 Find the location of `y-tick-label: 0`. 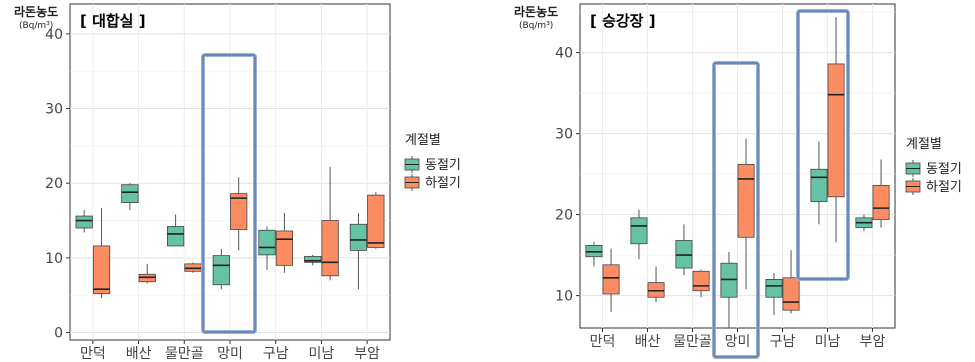

y-tick-label: 0 is located at coordinates (58, 334).